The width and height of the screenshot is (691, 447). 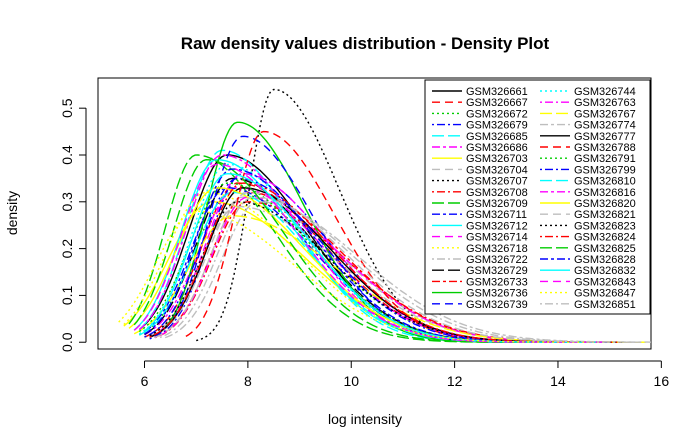 I want to click on legend-entry: GSM326722, so click(x=497, y=260).